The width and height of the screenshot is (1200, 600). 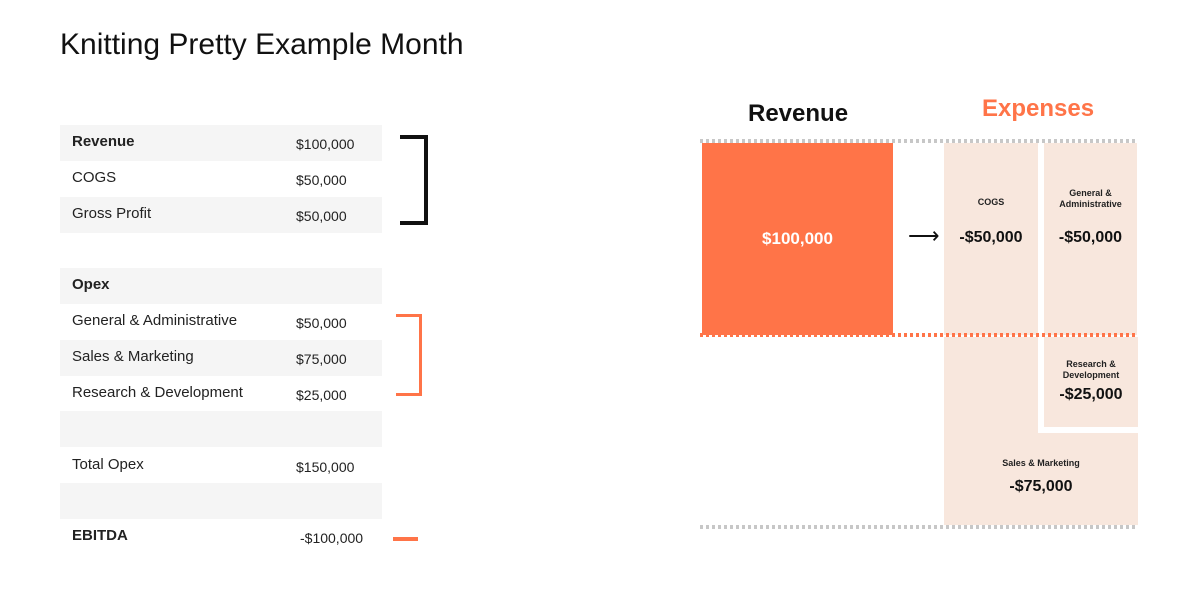 What do you see at coordinates (991, 202) in the screenshot?
I see `cogs-box-label: COGS` at bounding box center [991, 202].